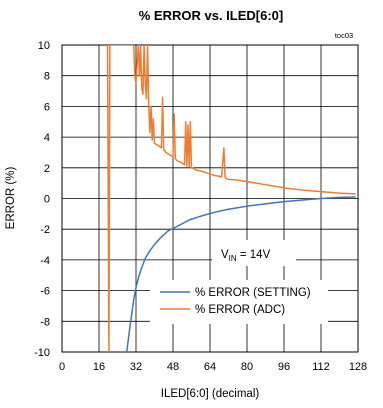 The height and width of the screenshot is (408, 383). Describe the element at coordinates (136, 367) in the screenshot. I see `x-tick-label: 32` at that location.